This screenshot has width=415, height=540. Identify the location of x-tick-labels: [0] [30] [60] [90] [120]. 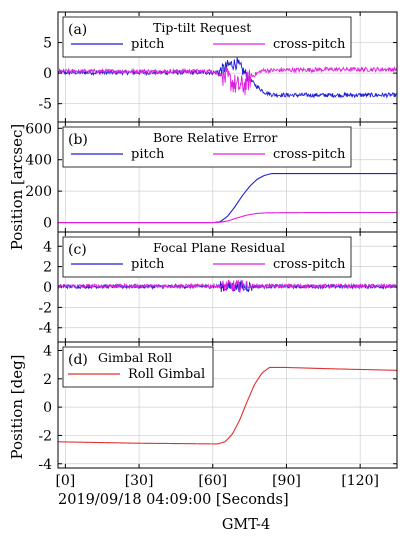
(217, 481).